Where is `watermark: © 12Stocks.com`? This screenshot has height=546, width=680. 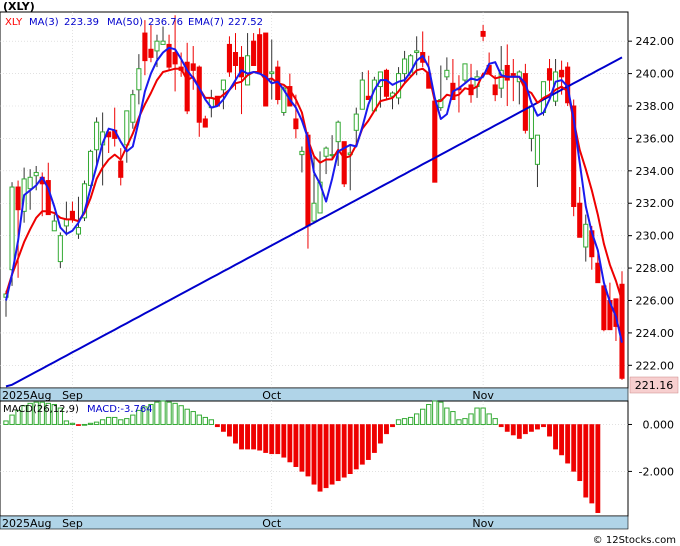
watermark: © 12Stocks.com is located at coordinates (634, 540).